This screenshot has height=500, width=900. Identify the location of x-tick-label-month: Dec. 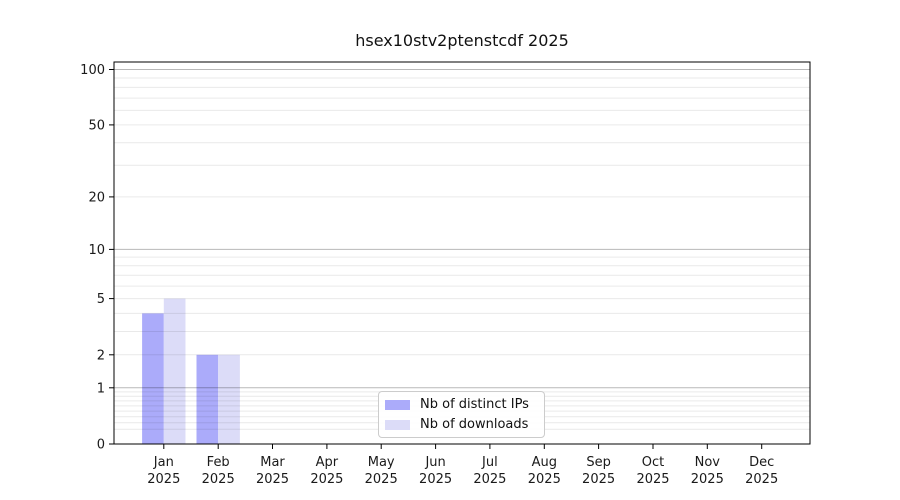
(761, 462).